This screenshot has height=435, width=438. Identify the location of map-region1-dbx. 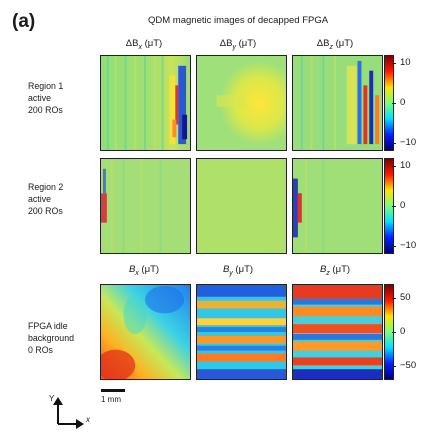
(145, 103).